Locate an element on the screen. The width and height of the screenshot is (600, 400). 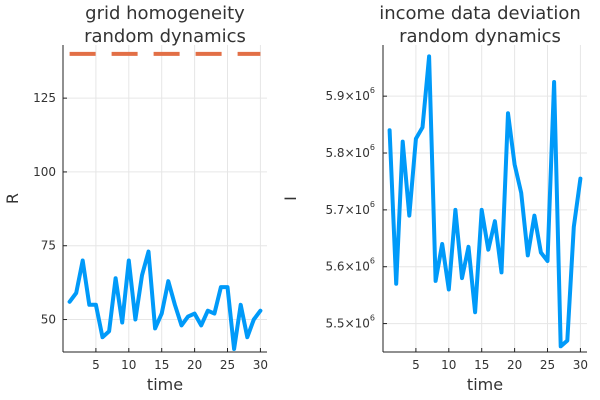
y-tick-label: 75 is located at coordinates (48, 246).